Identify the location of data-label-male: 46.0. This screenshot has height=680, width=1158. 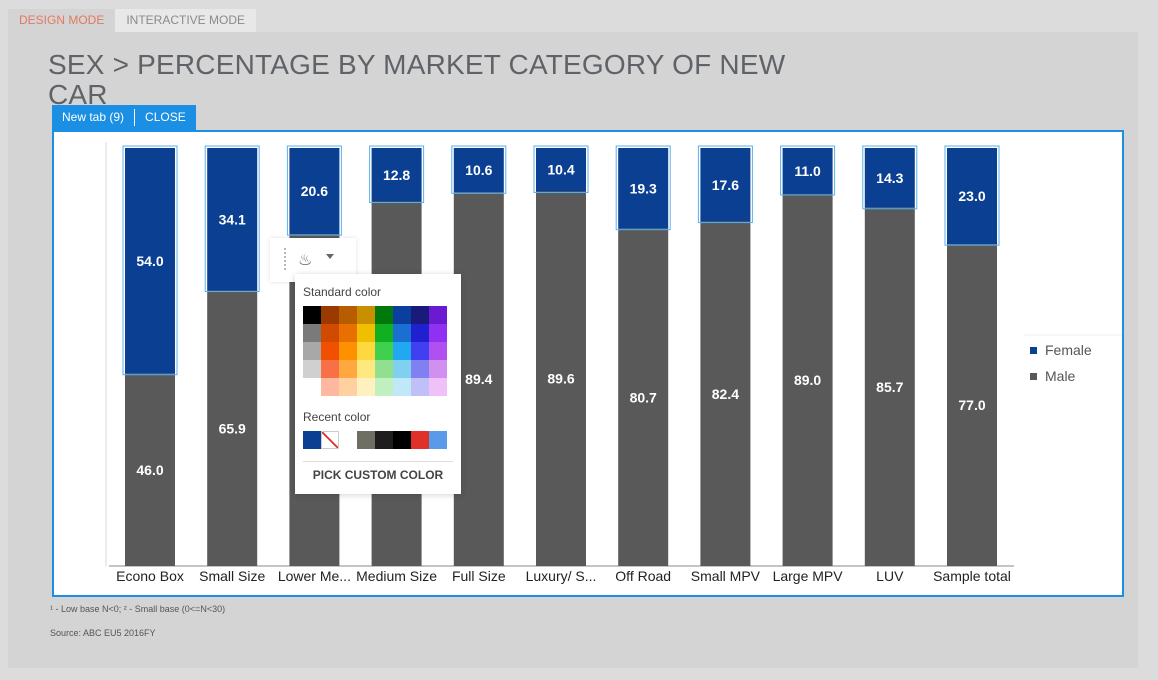
(149, 470).